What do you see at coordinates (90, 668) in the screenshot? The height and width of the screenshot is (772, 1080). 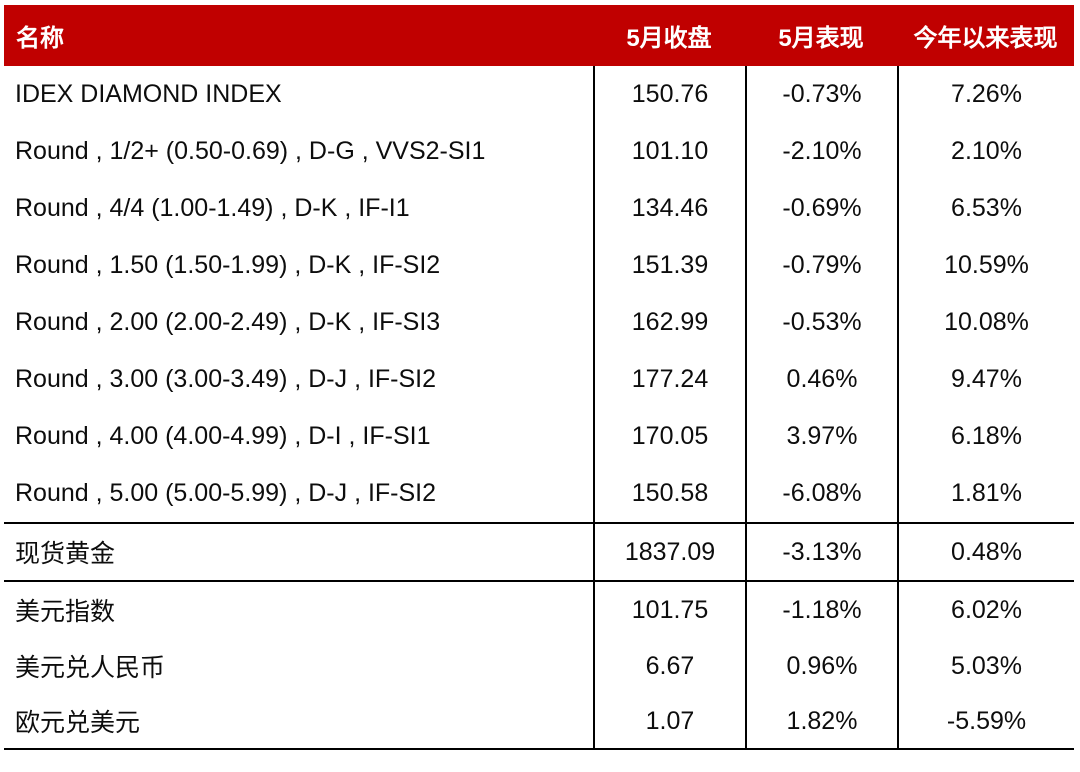 I see `row-name-cell: 美元兑人民币` at bounding box center [90, 668].